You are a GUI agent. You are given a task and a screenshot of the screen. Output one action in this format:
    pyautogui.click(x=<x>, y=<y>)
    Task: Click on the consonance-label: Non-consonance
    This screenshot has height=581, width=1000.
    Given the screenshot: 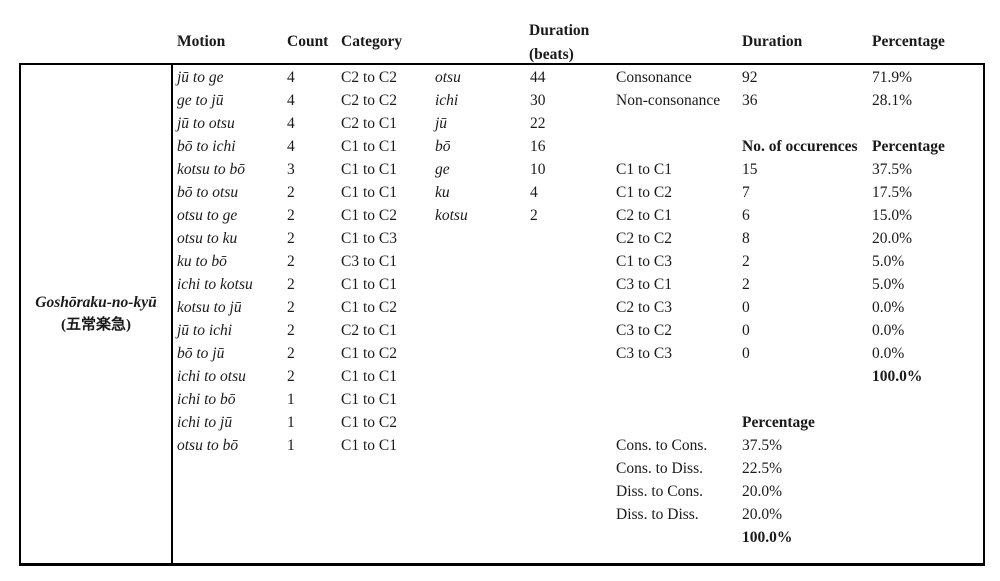 What is the action you would take?
    pyautogui.click(x=668, y=100)
    